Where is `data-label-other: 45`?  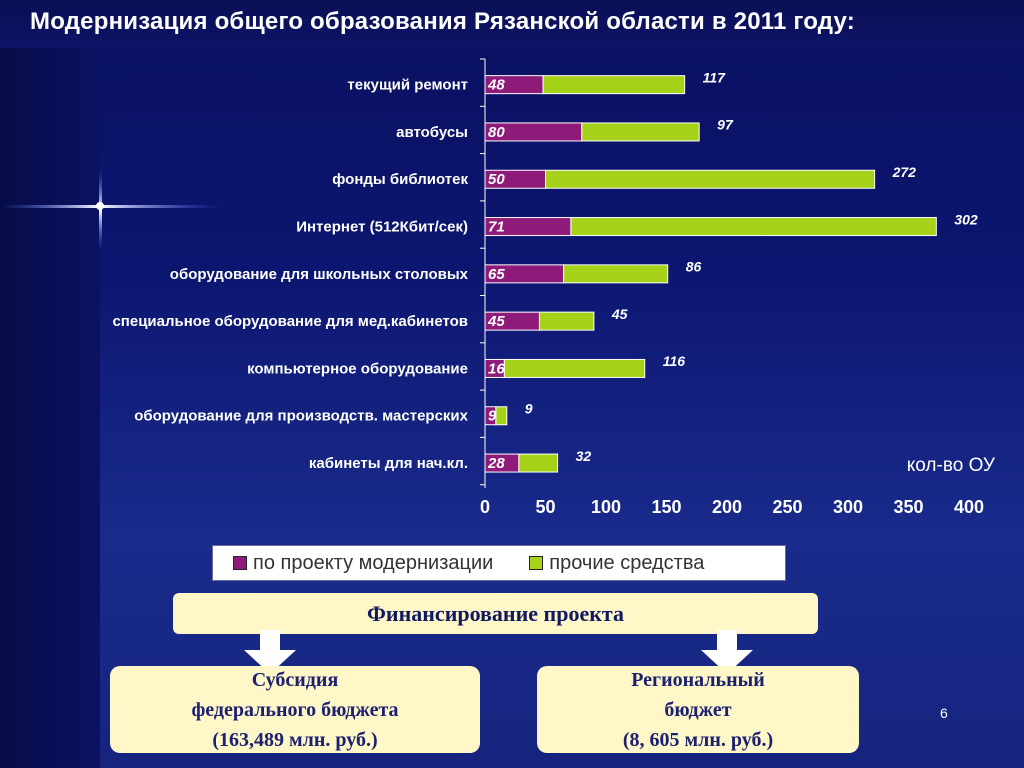
data-label-other: 45 is located at coordinates (619, 314).